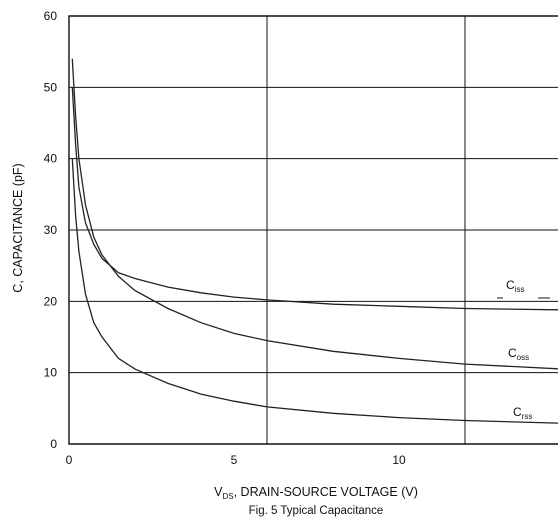 This screenshot has width=558, height=522. I want to click on x-axis-label-subscript: DS, so click(227, 496).